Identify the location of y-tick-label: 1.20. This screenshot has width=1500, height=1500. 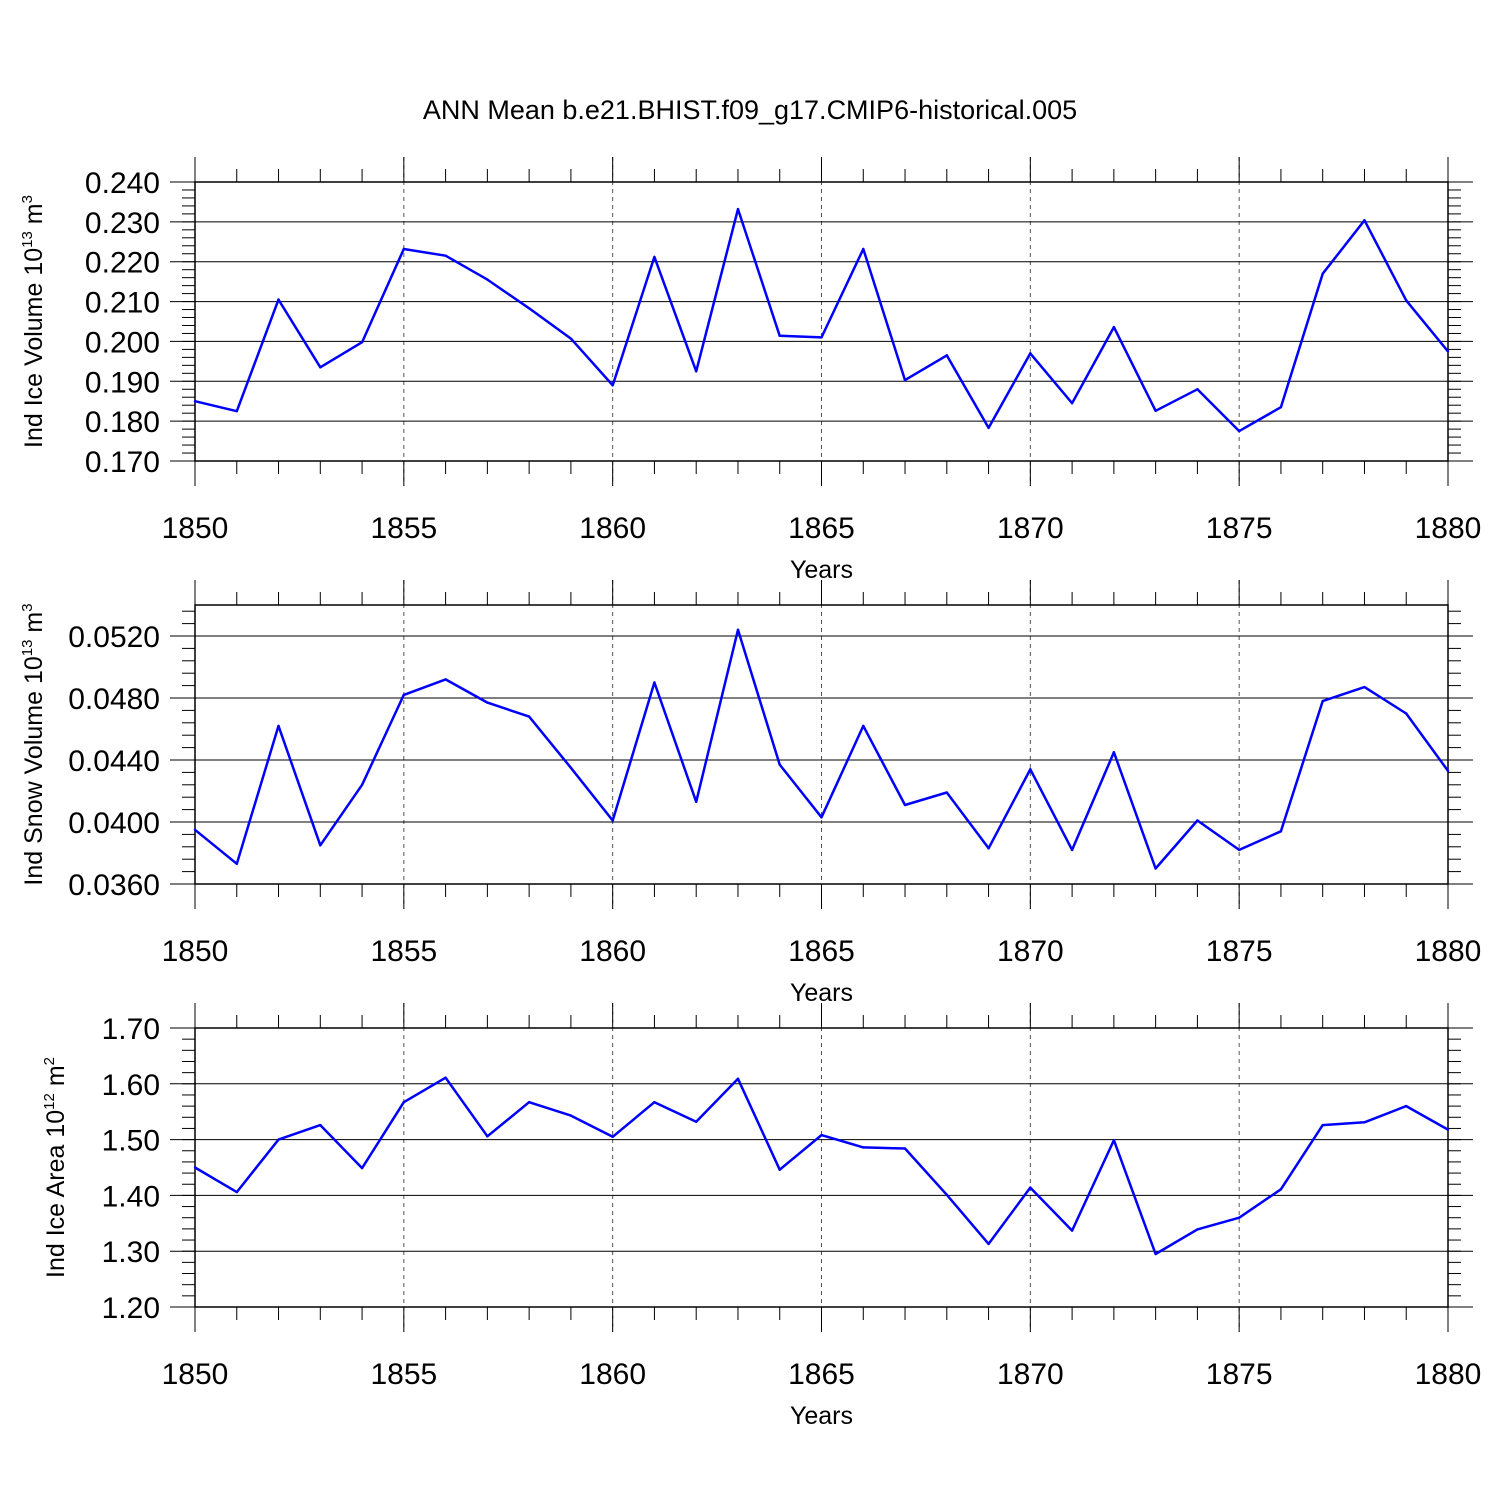
(131, 1308).